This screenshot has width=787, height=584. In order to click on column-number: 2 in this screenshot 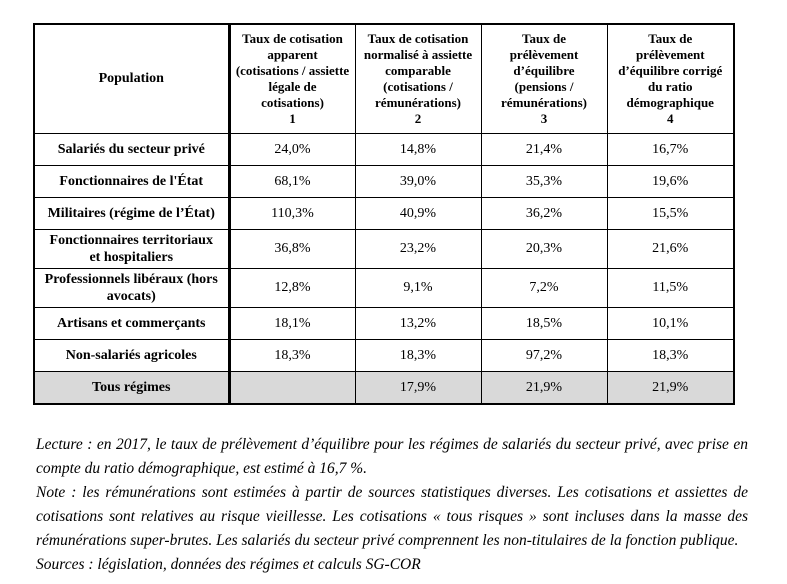, I will do `click(418, 118)`.